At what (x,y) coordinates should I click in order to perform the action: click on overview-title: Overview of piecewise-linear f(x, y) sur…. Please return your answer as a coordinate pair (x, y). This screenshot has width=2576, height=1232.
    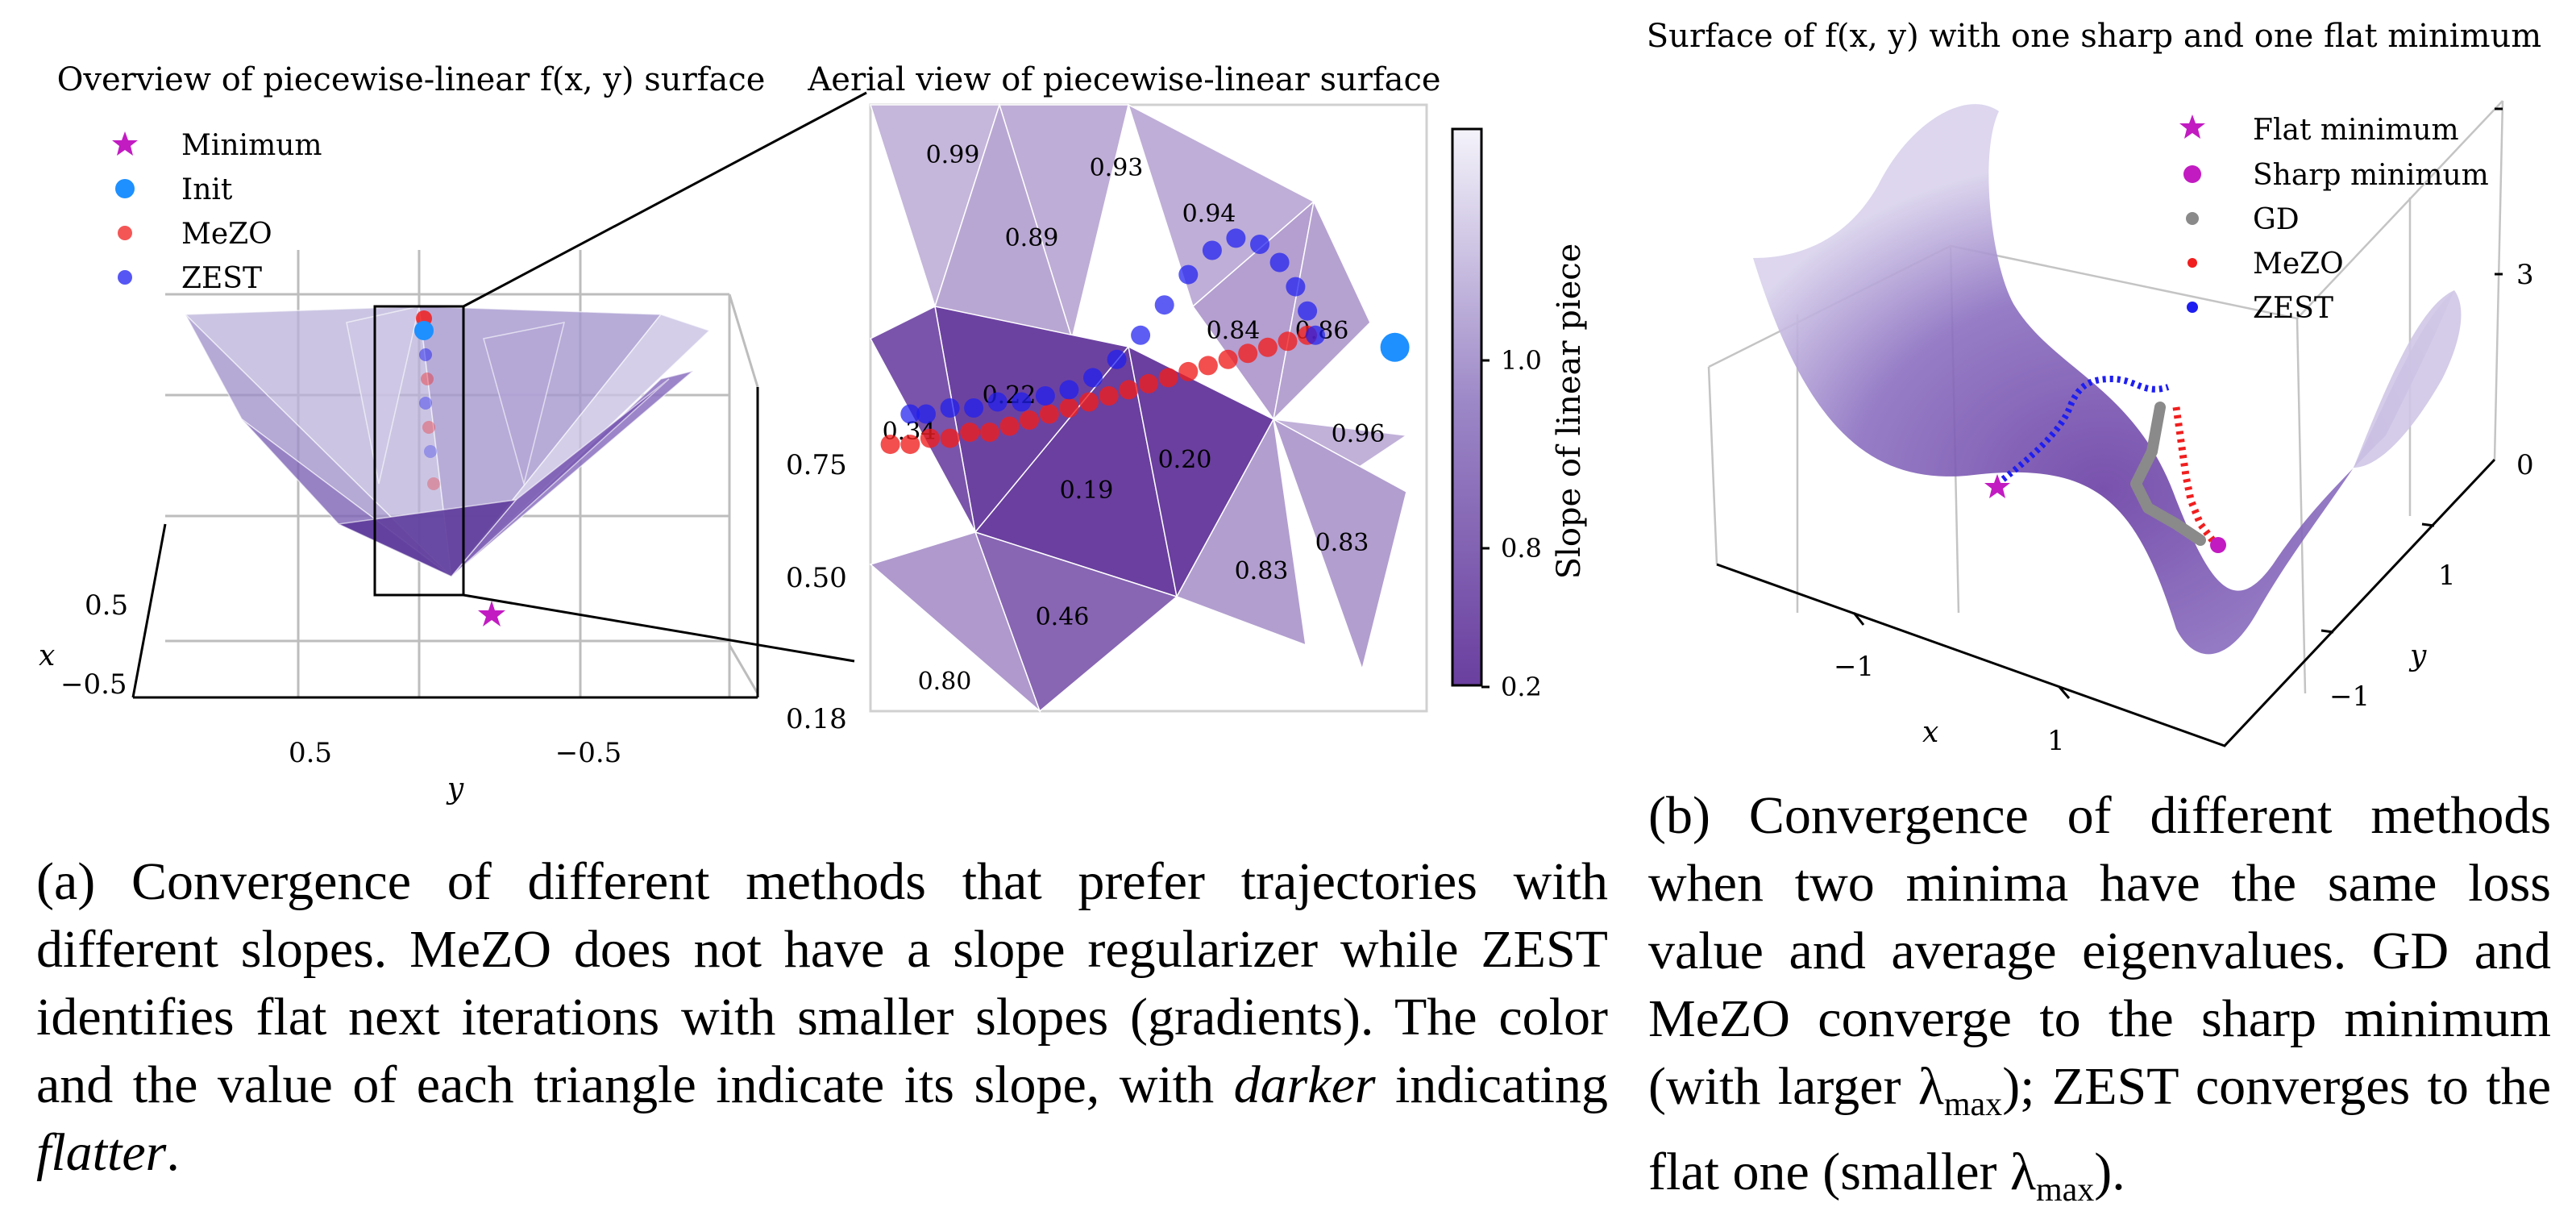
    Looking at the image, I should click on (411, 79).